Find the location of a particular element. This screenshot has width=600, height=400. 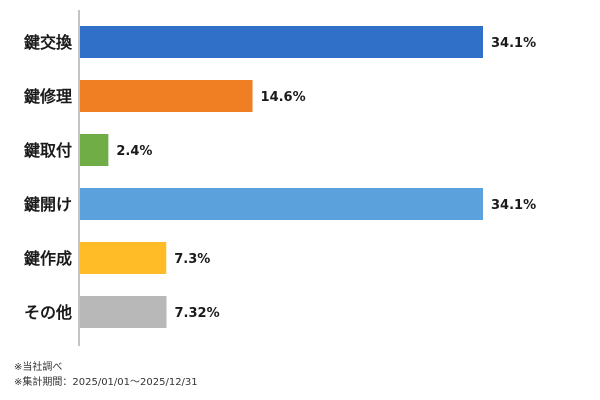

value-label-4: 34.1% is located at coordinates (513, 205).